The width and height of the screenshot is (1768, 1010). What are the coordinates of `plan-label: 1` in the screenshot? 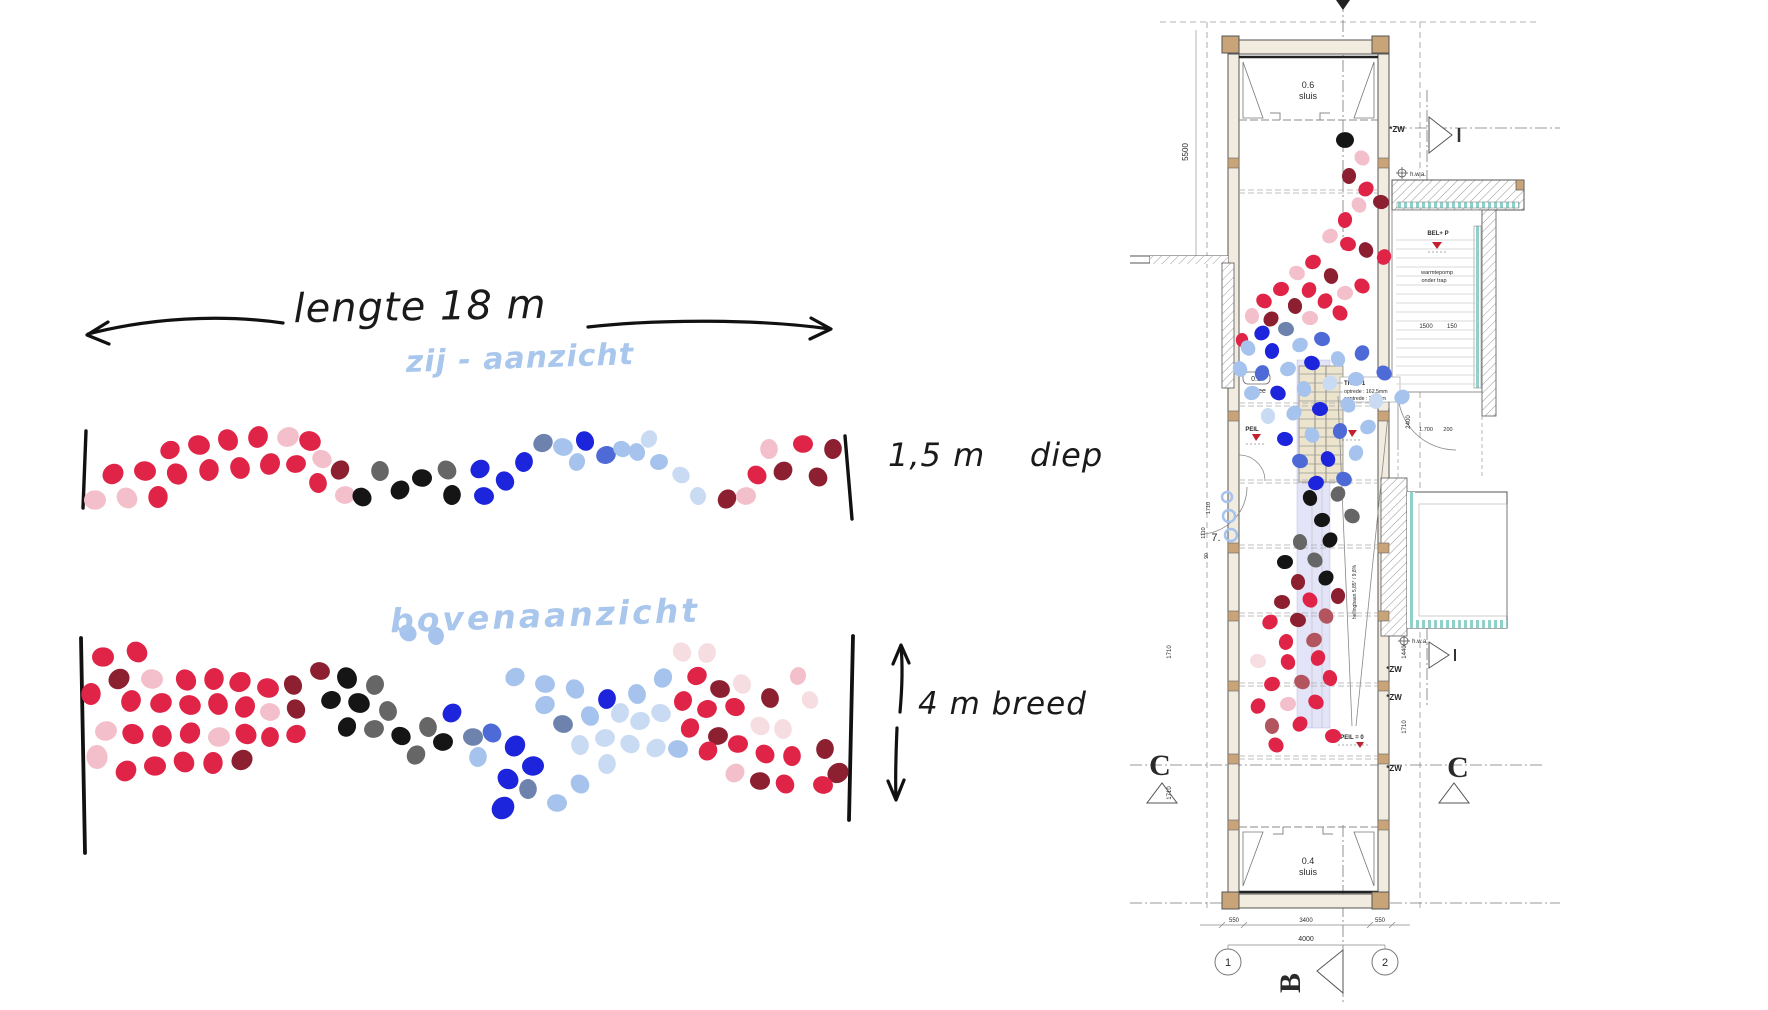 It's located at (1228, 963).